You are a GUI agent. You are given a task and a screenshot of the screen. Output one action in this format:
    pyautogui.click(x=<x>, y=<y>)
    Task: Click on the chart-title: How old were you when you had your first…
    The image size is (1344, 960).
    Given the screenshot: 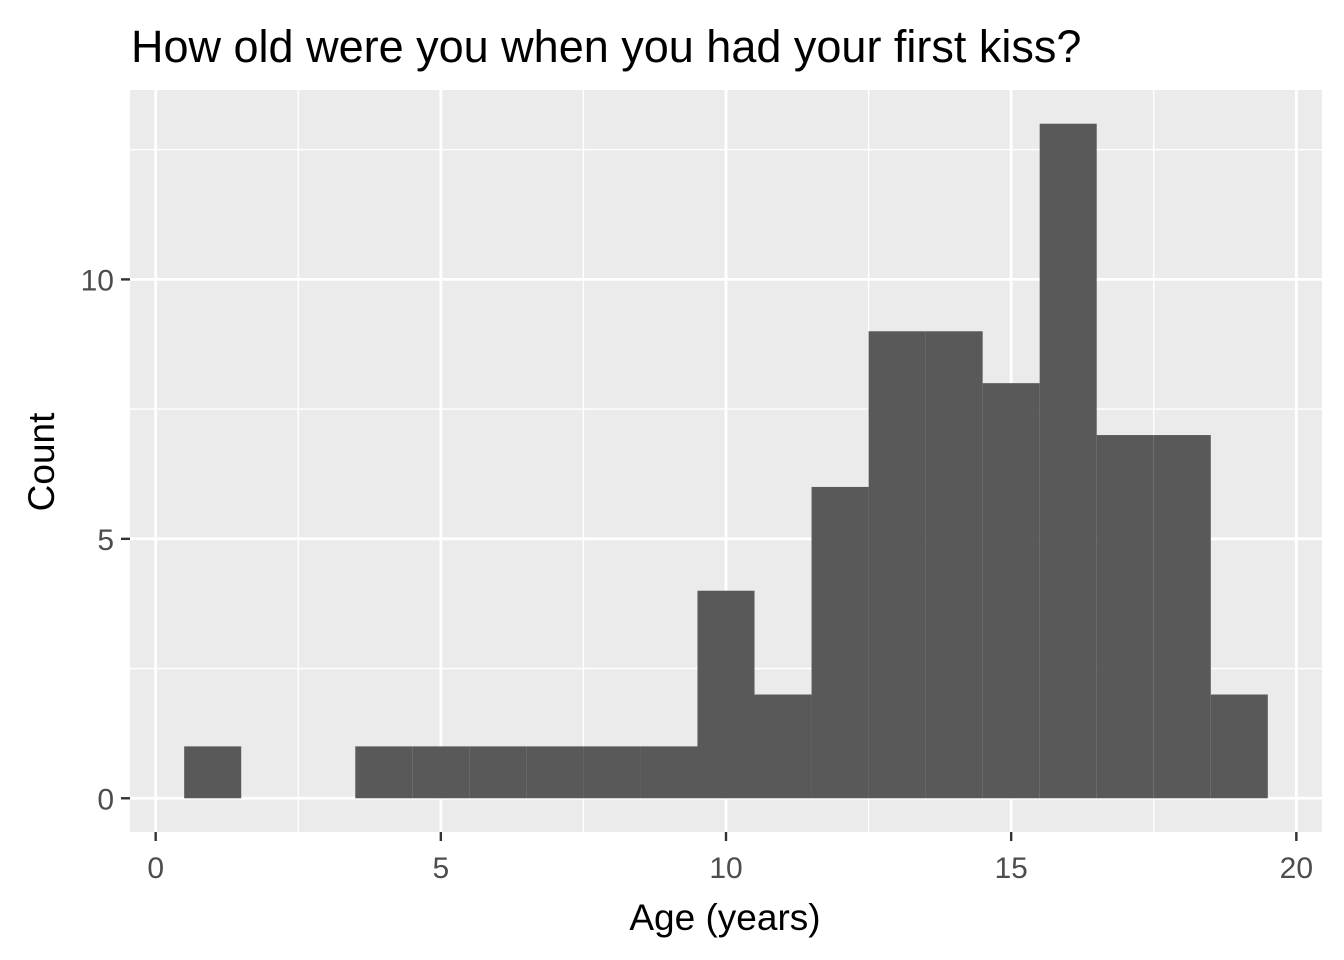 What is the action you would take?
    pyautogui.click(x=606, y=46)
    